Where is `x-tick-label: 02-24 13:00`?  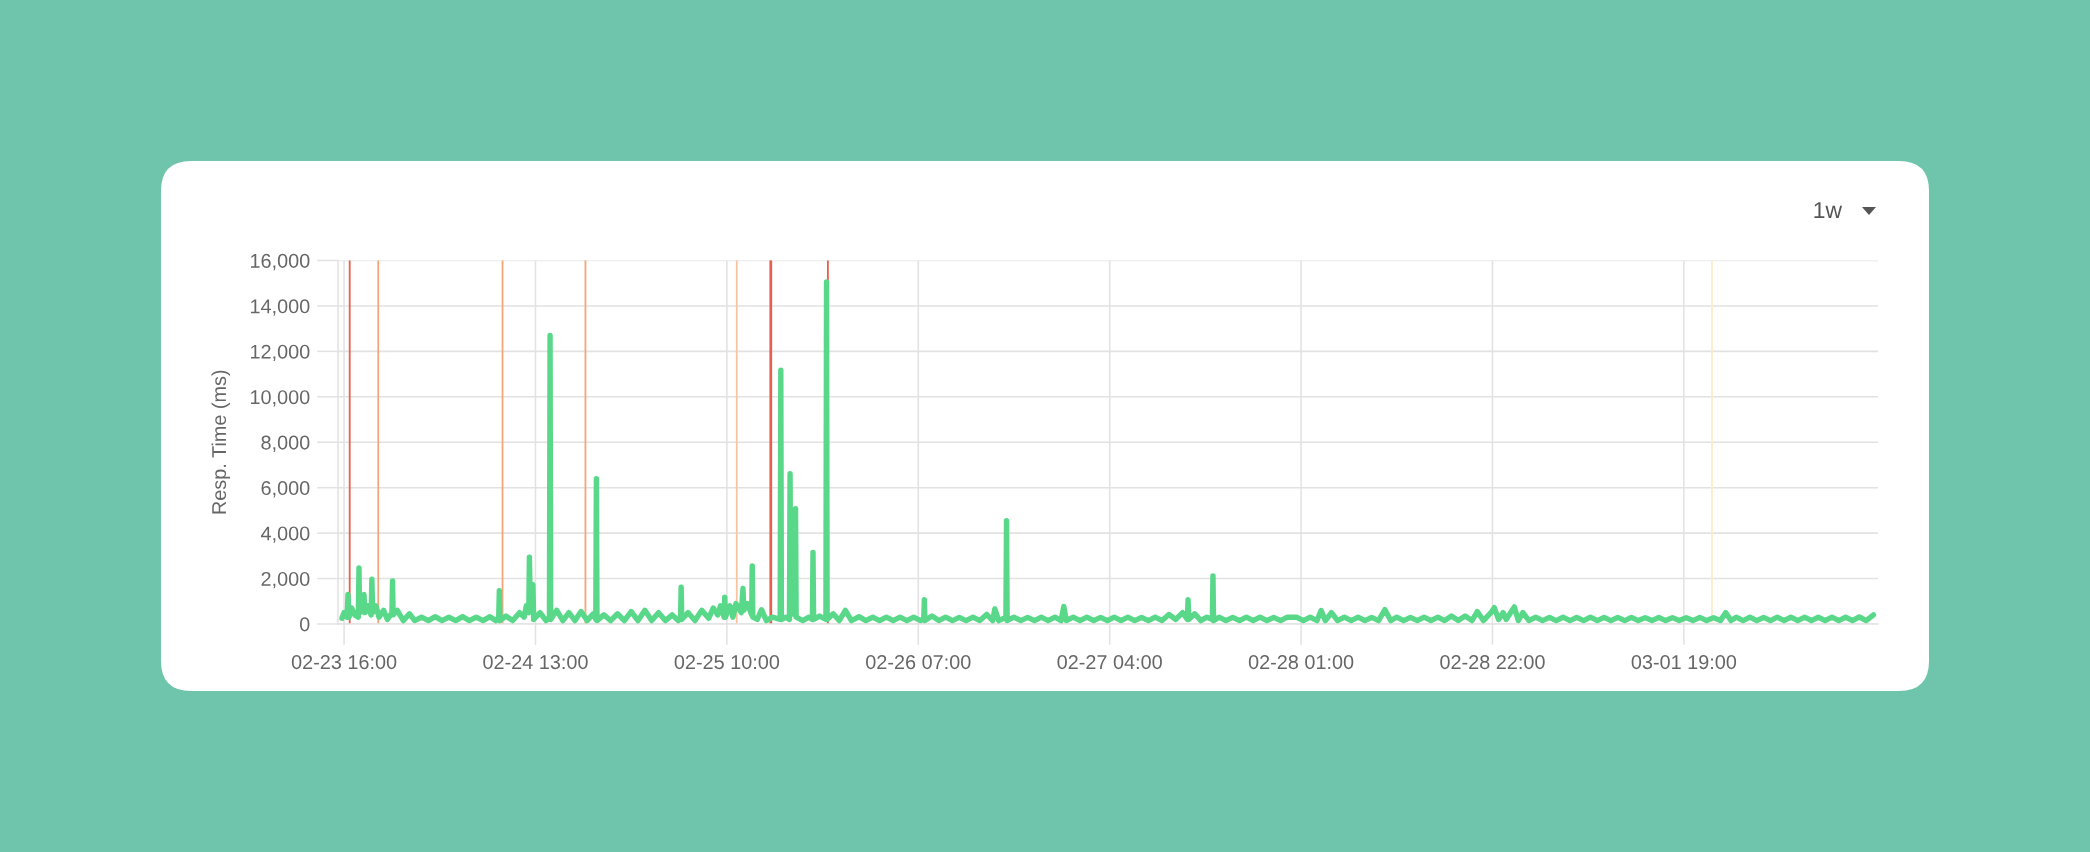 x-tick-label: 02-24 13:00 is located at coordinates (535, 662).